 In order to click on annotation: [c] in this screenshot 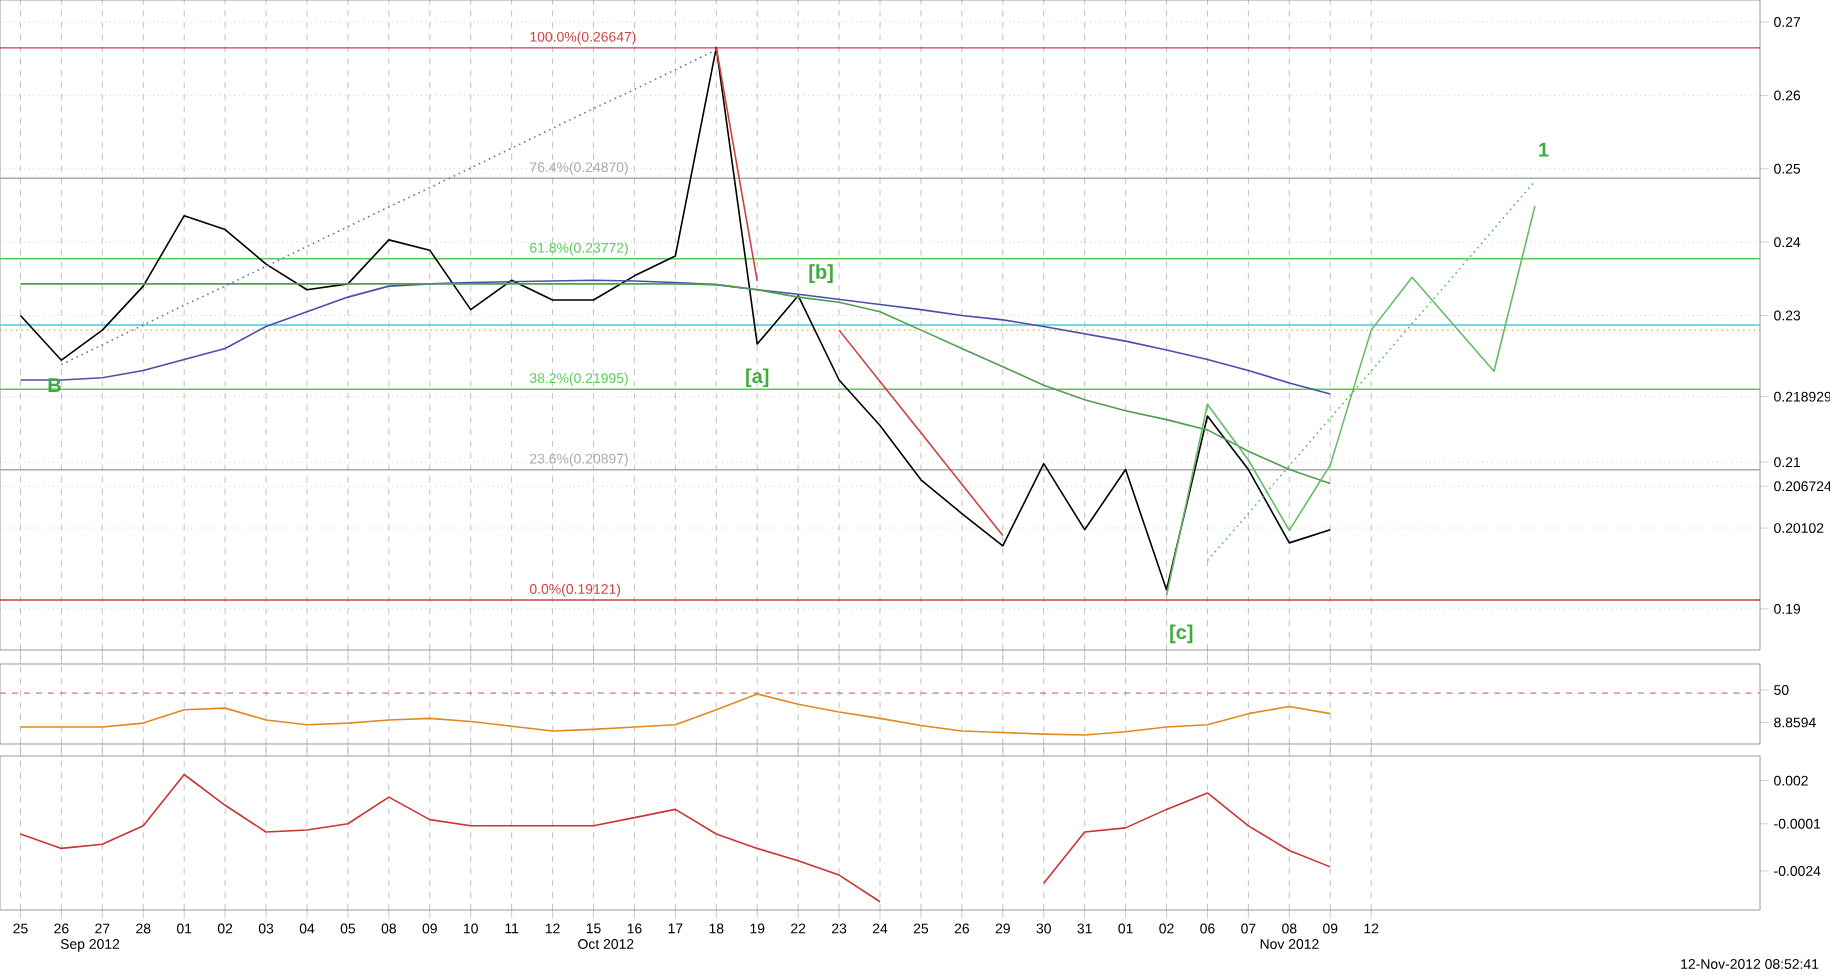, I will do `click(1181, 634)`.